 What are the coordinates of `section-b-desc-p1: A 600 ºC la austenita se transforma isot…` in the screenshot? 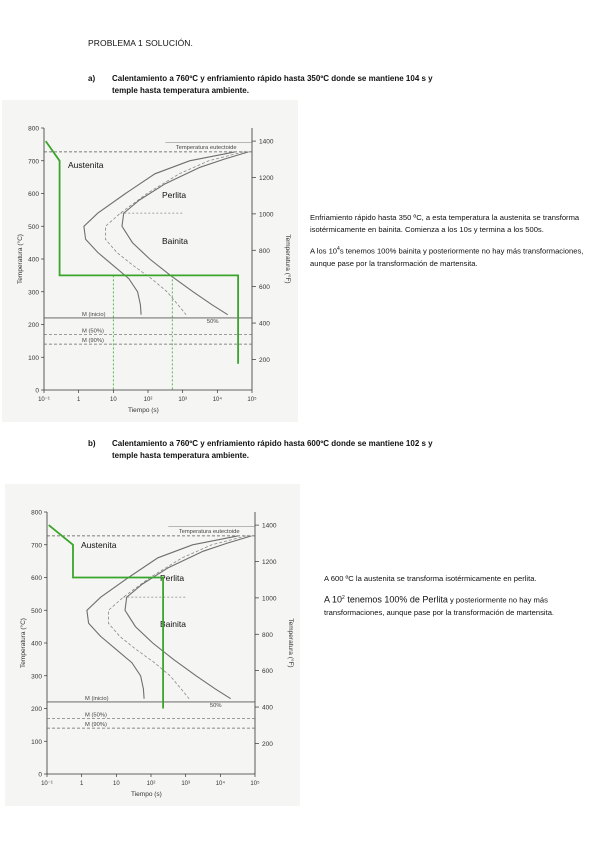 It's located at (430, 578).